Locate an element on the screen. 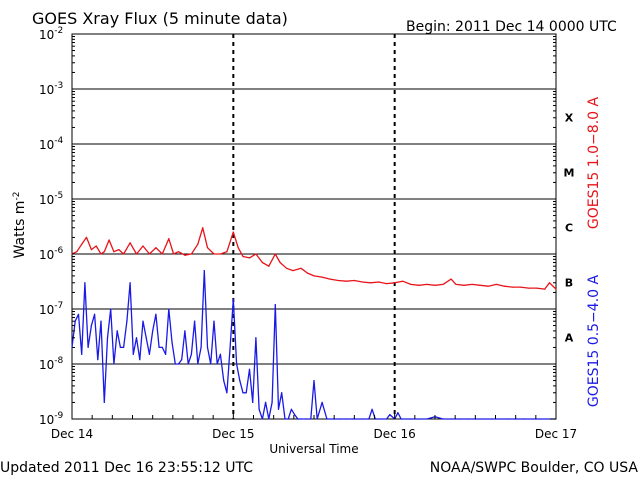 The image size is (640, 480). x-tick-label: Dec 17 is located at coordinates (556, 434).